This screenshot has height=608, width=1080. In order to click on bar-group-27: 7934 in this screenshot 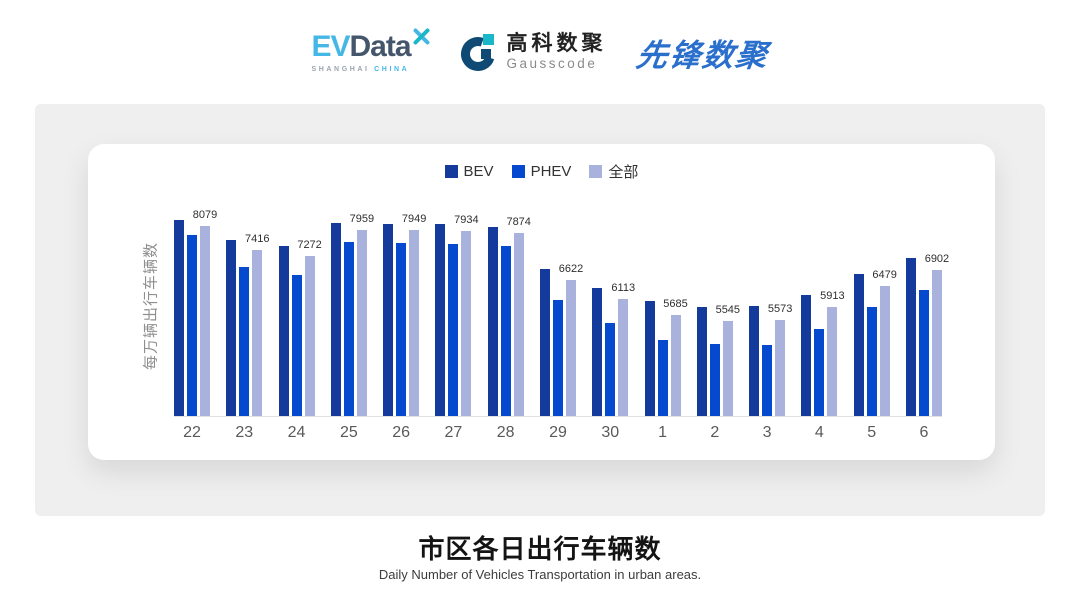, I will do `click(457, 304)`.